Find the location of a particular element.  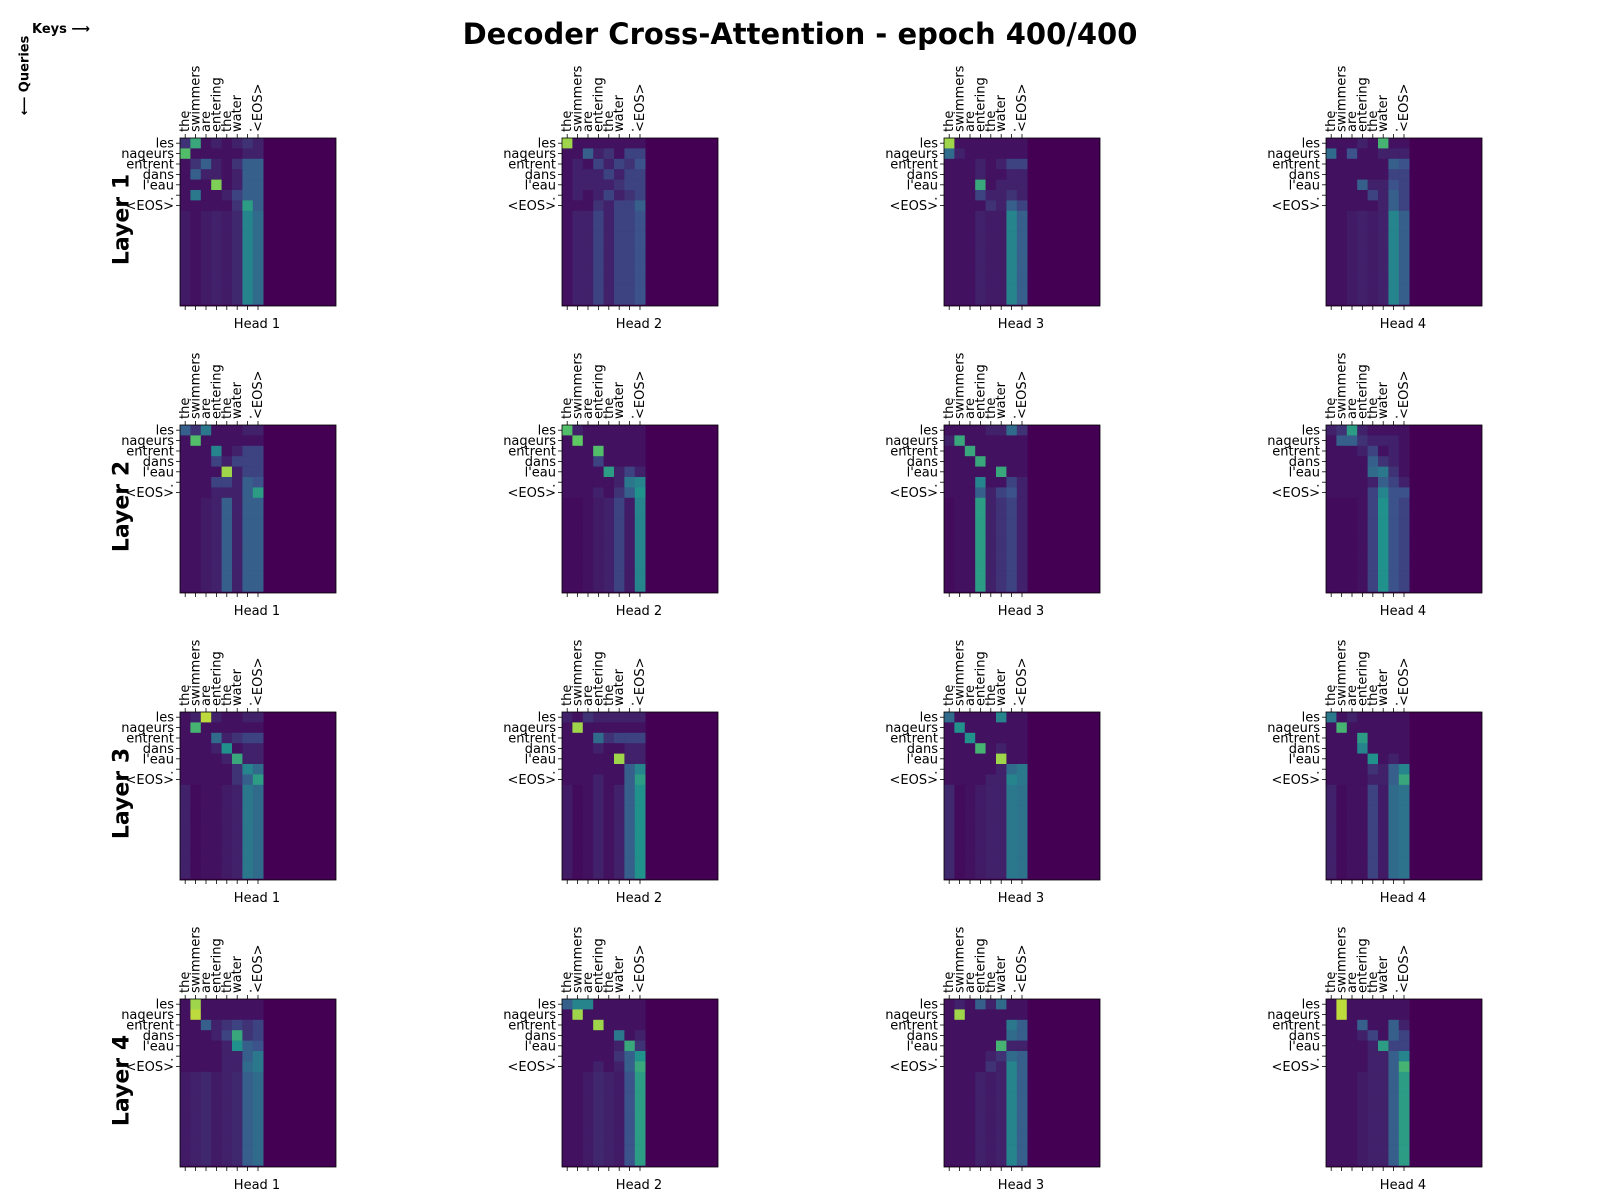

key-token-label: water is located at coordinates (237, 400).